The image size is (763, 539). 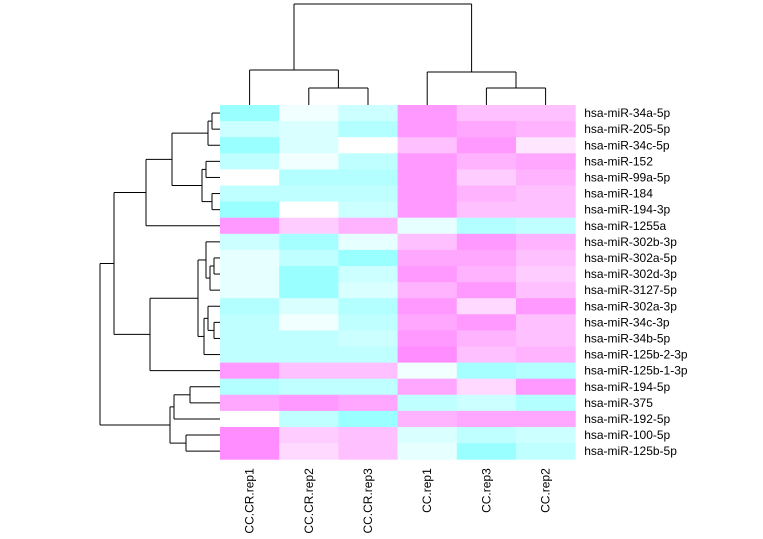 What do you see at coordinates (636, 355) in the screenshot?
I see `row-label: hsa-miR-125b-2-3p` at bounding box center [636, 355].